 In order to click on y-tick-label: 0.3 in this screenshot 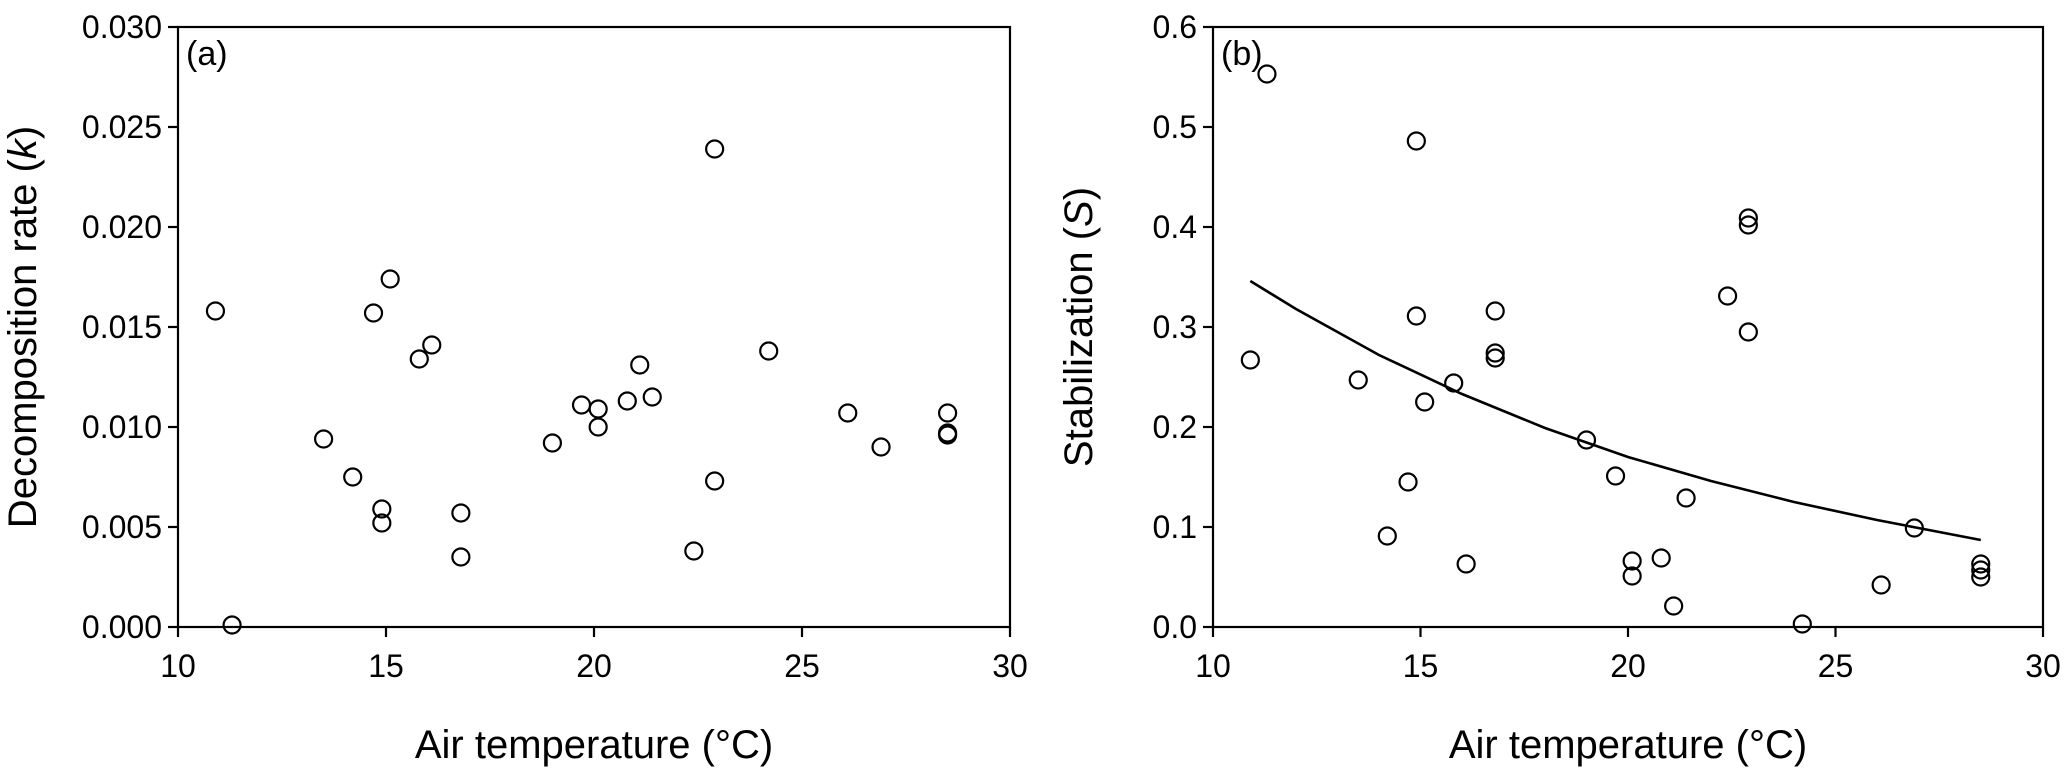, I will do `click(1175, 327)`.